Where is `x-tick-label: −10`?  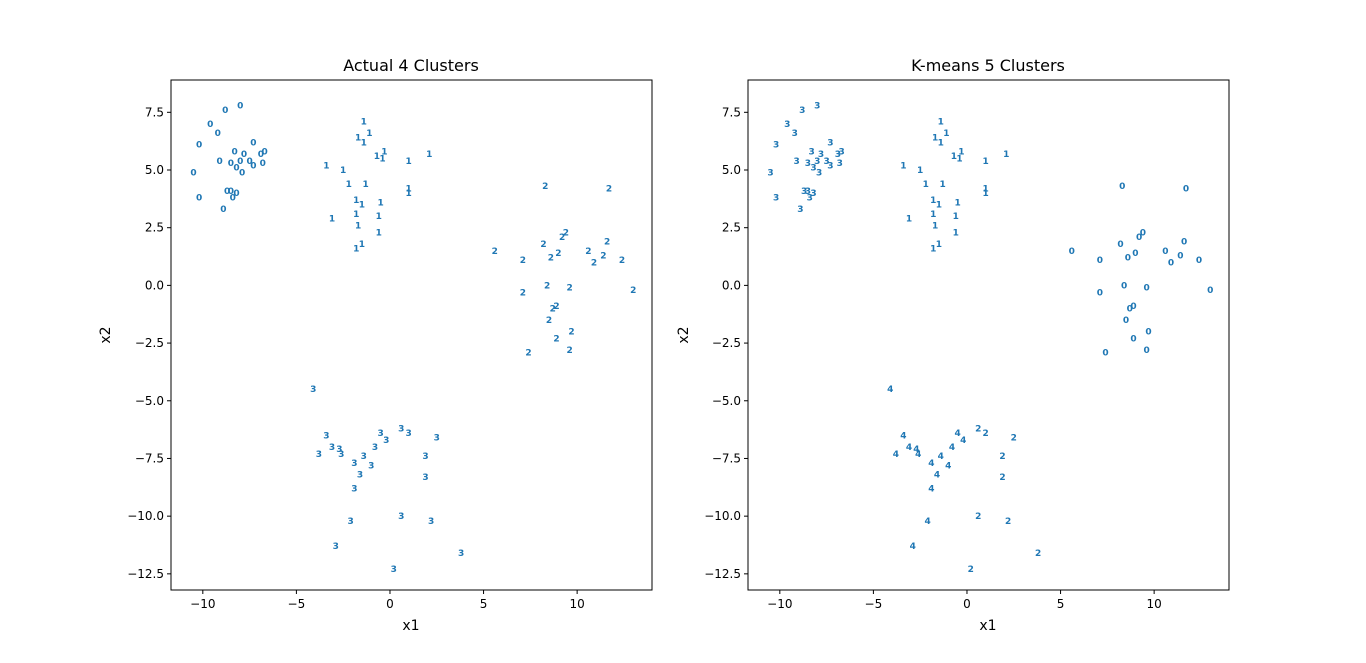
x-tick-label: −10 is located at coordinates (779, 604).